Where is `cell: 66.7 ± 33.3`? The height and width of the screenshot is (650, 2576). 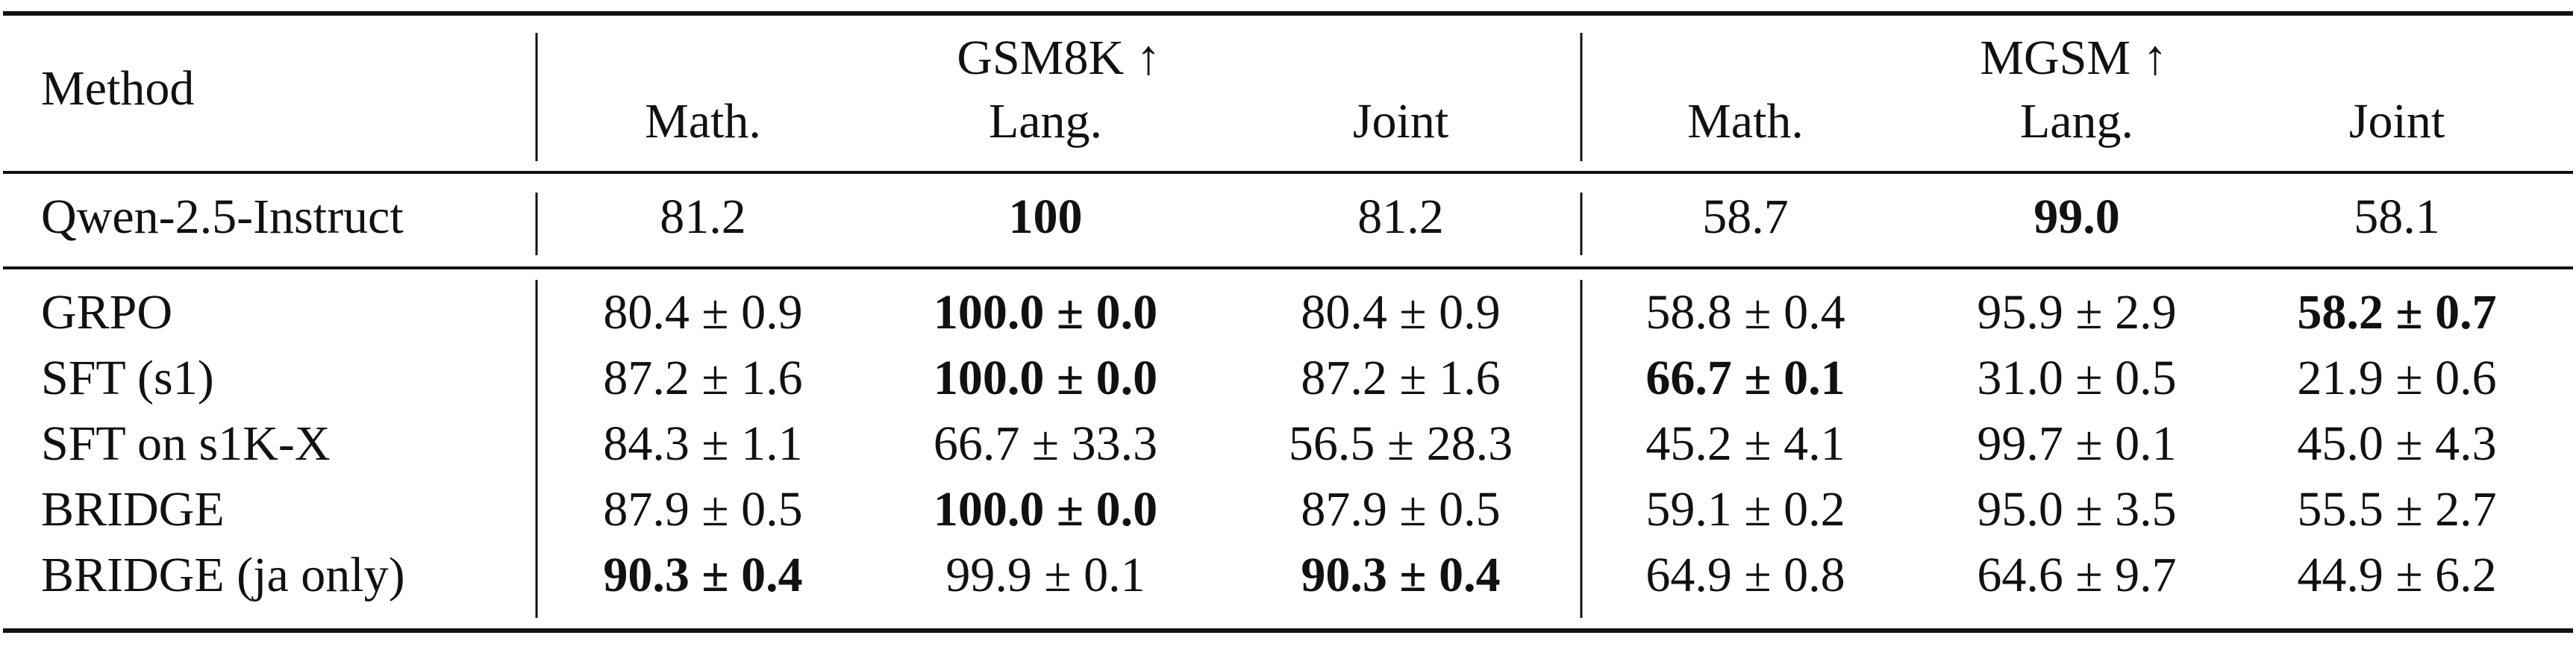
cell: 66.7 ± 33.3 is located at coordinates (1045, 444).